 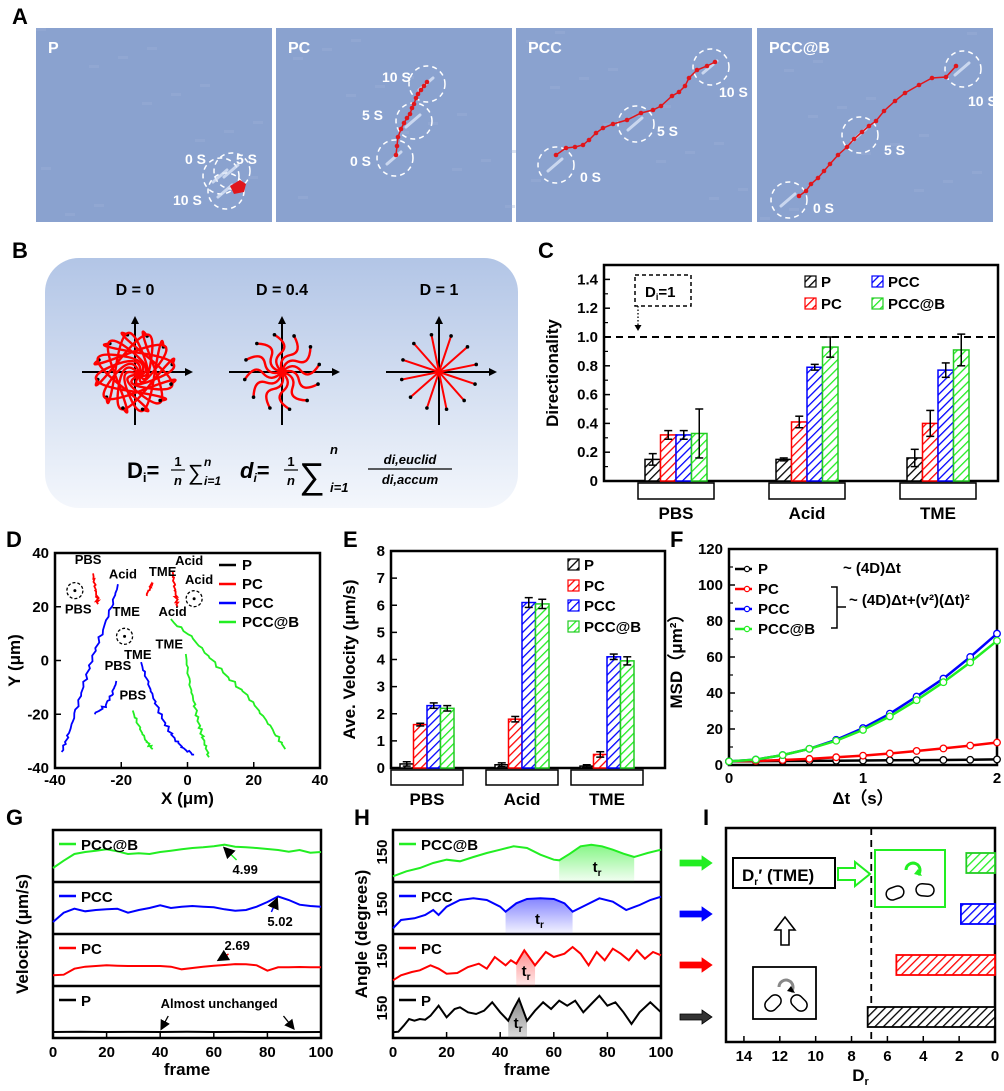 I want to click on legend-marker-pcc-at-b, so click(x=747, y=629).